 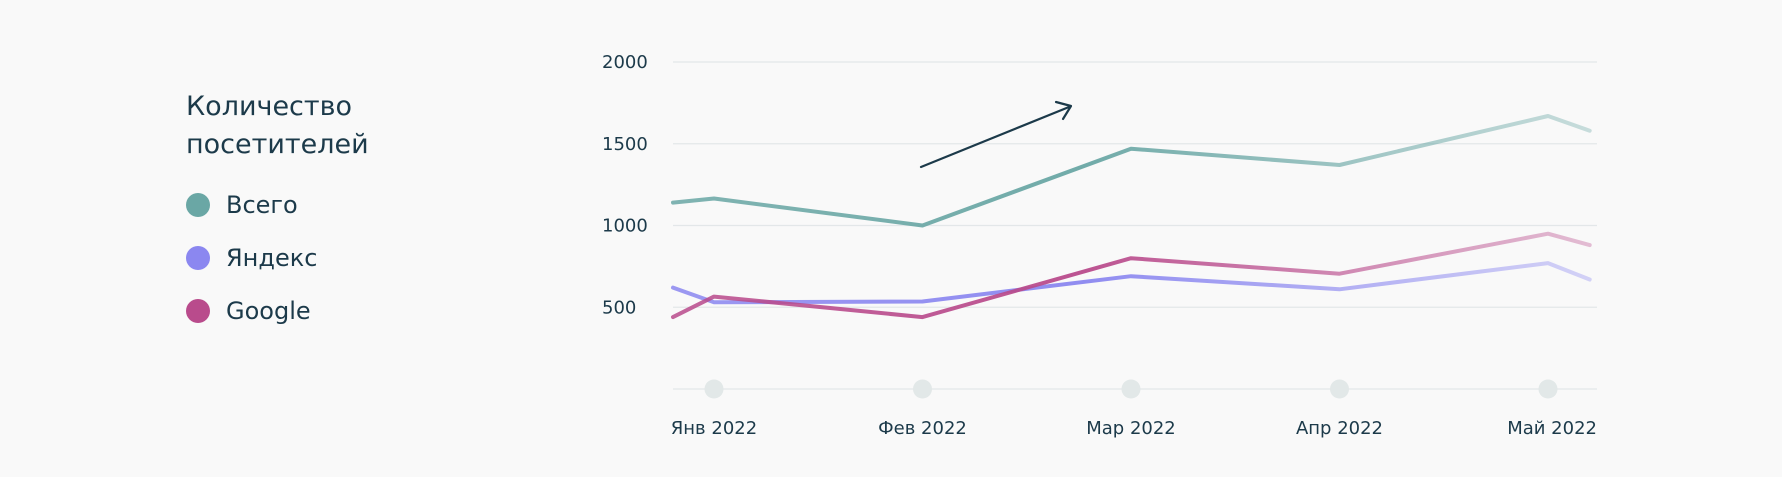 I want to click on x-axis-markers, so click(x=1131, y=389).